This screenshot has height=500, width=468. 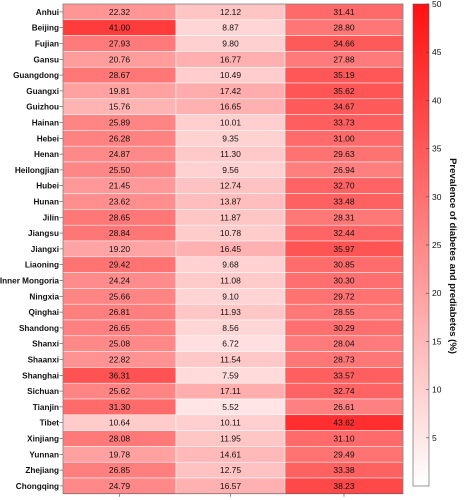 What do you see at coordinates (120, 486) in the screenshot?
I see `cell-value: 24.79` at bounding box center [120, 486].